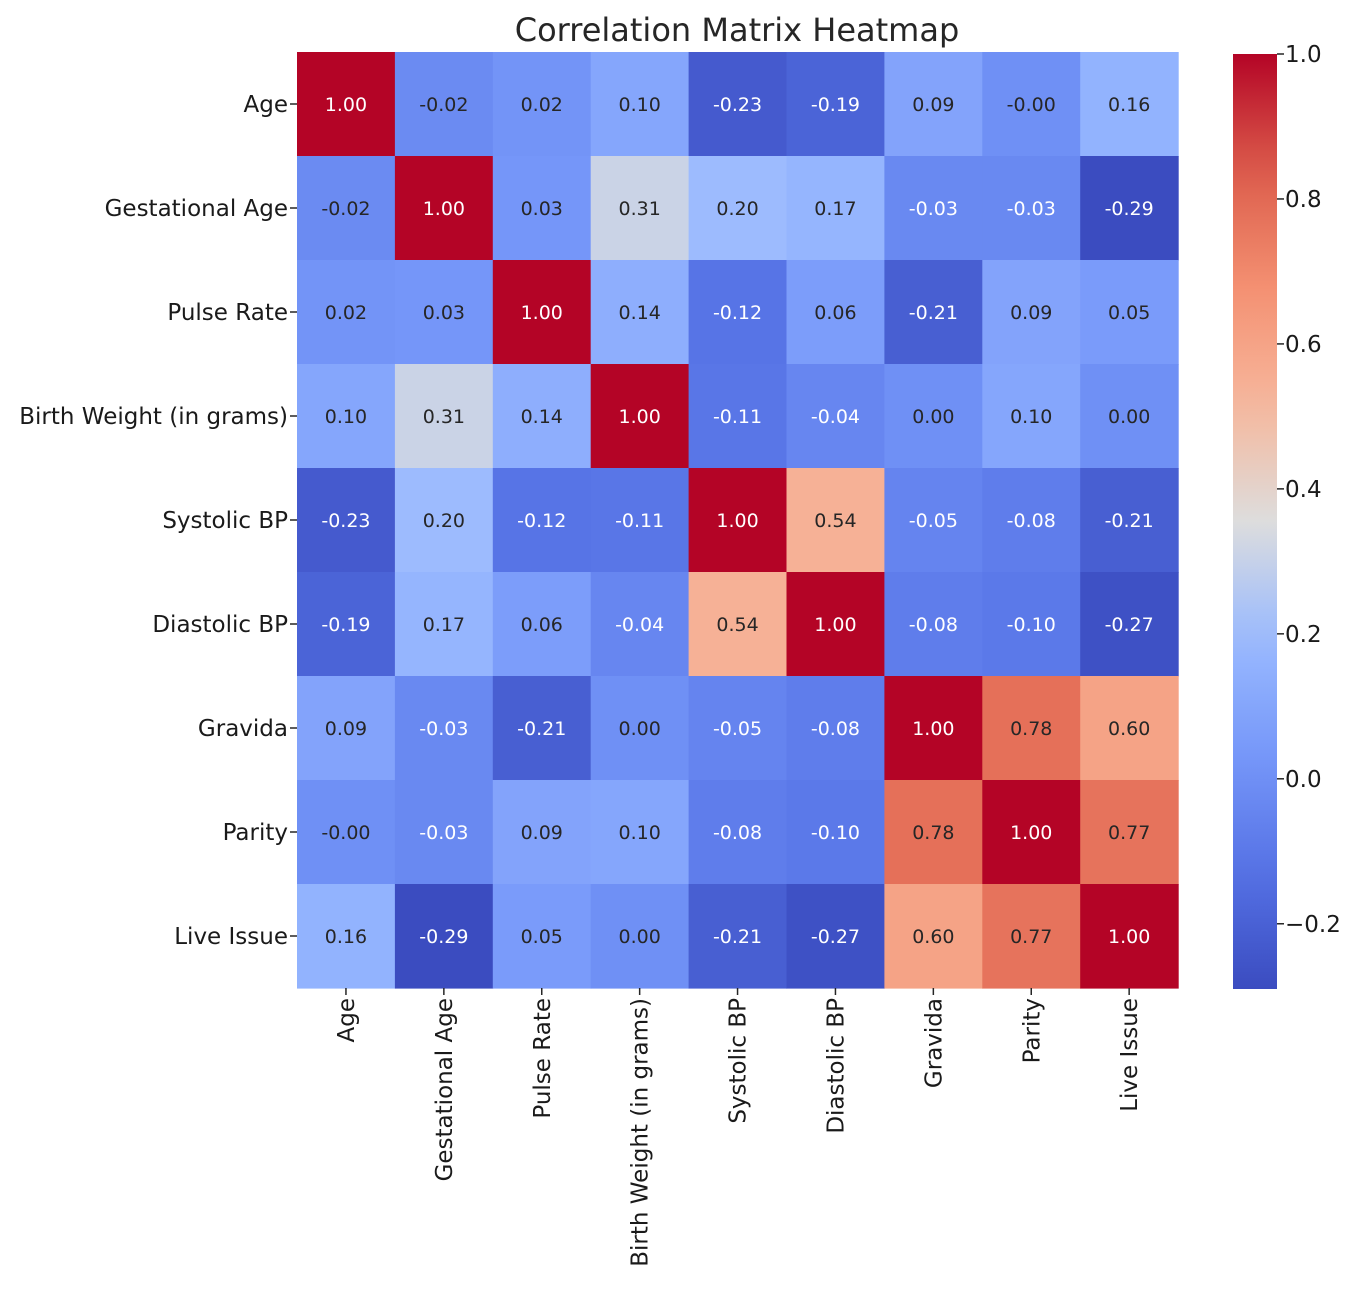 The image size is (1355, 1309). What do you see at coordinates (346, 313) in the screenshot?
I see `cell-value-label: 0.02` at bounding box center [346, 313].